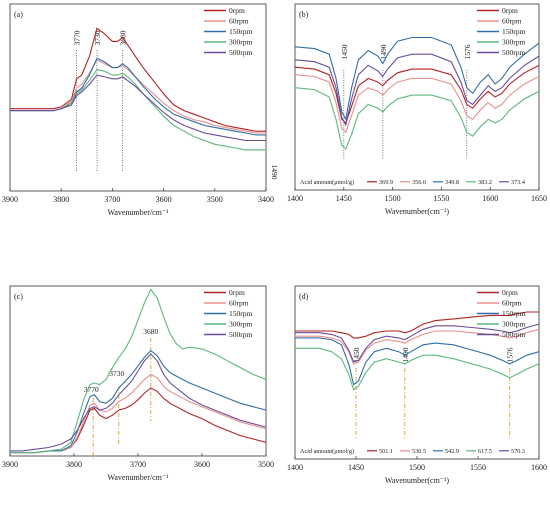 This screenshot has width=550, height=508. Describe the element at coordinates (485, 451) in the screenshot. I see `acid-amount-value: 617.5` at that location.